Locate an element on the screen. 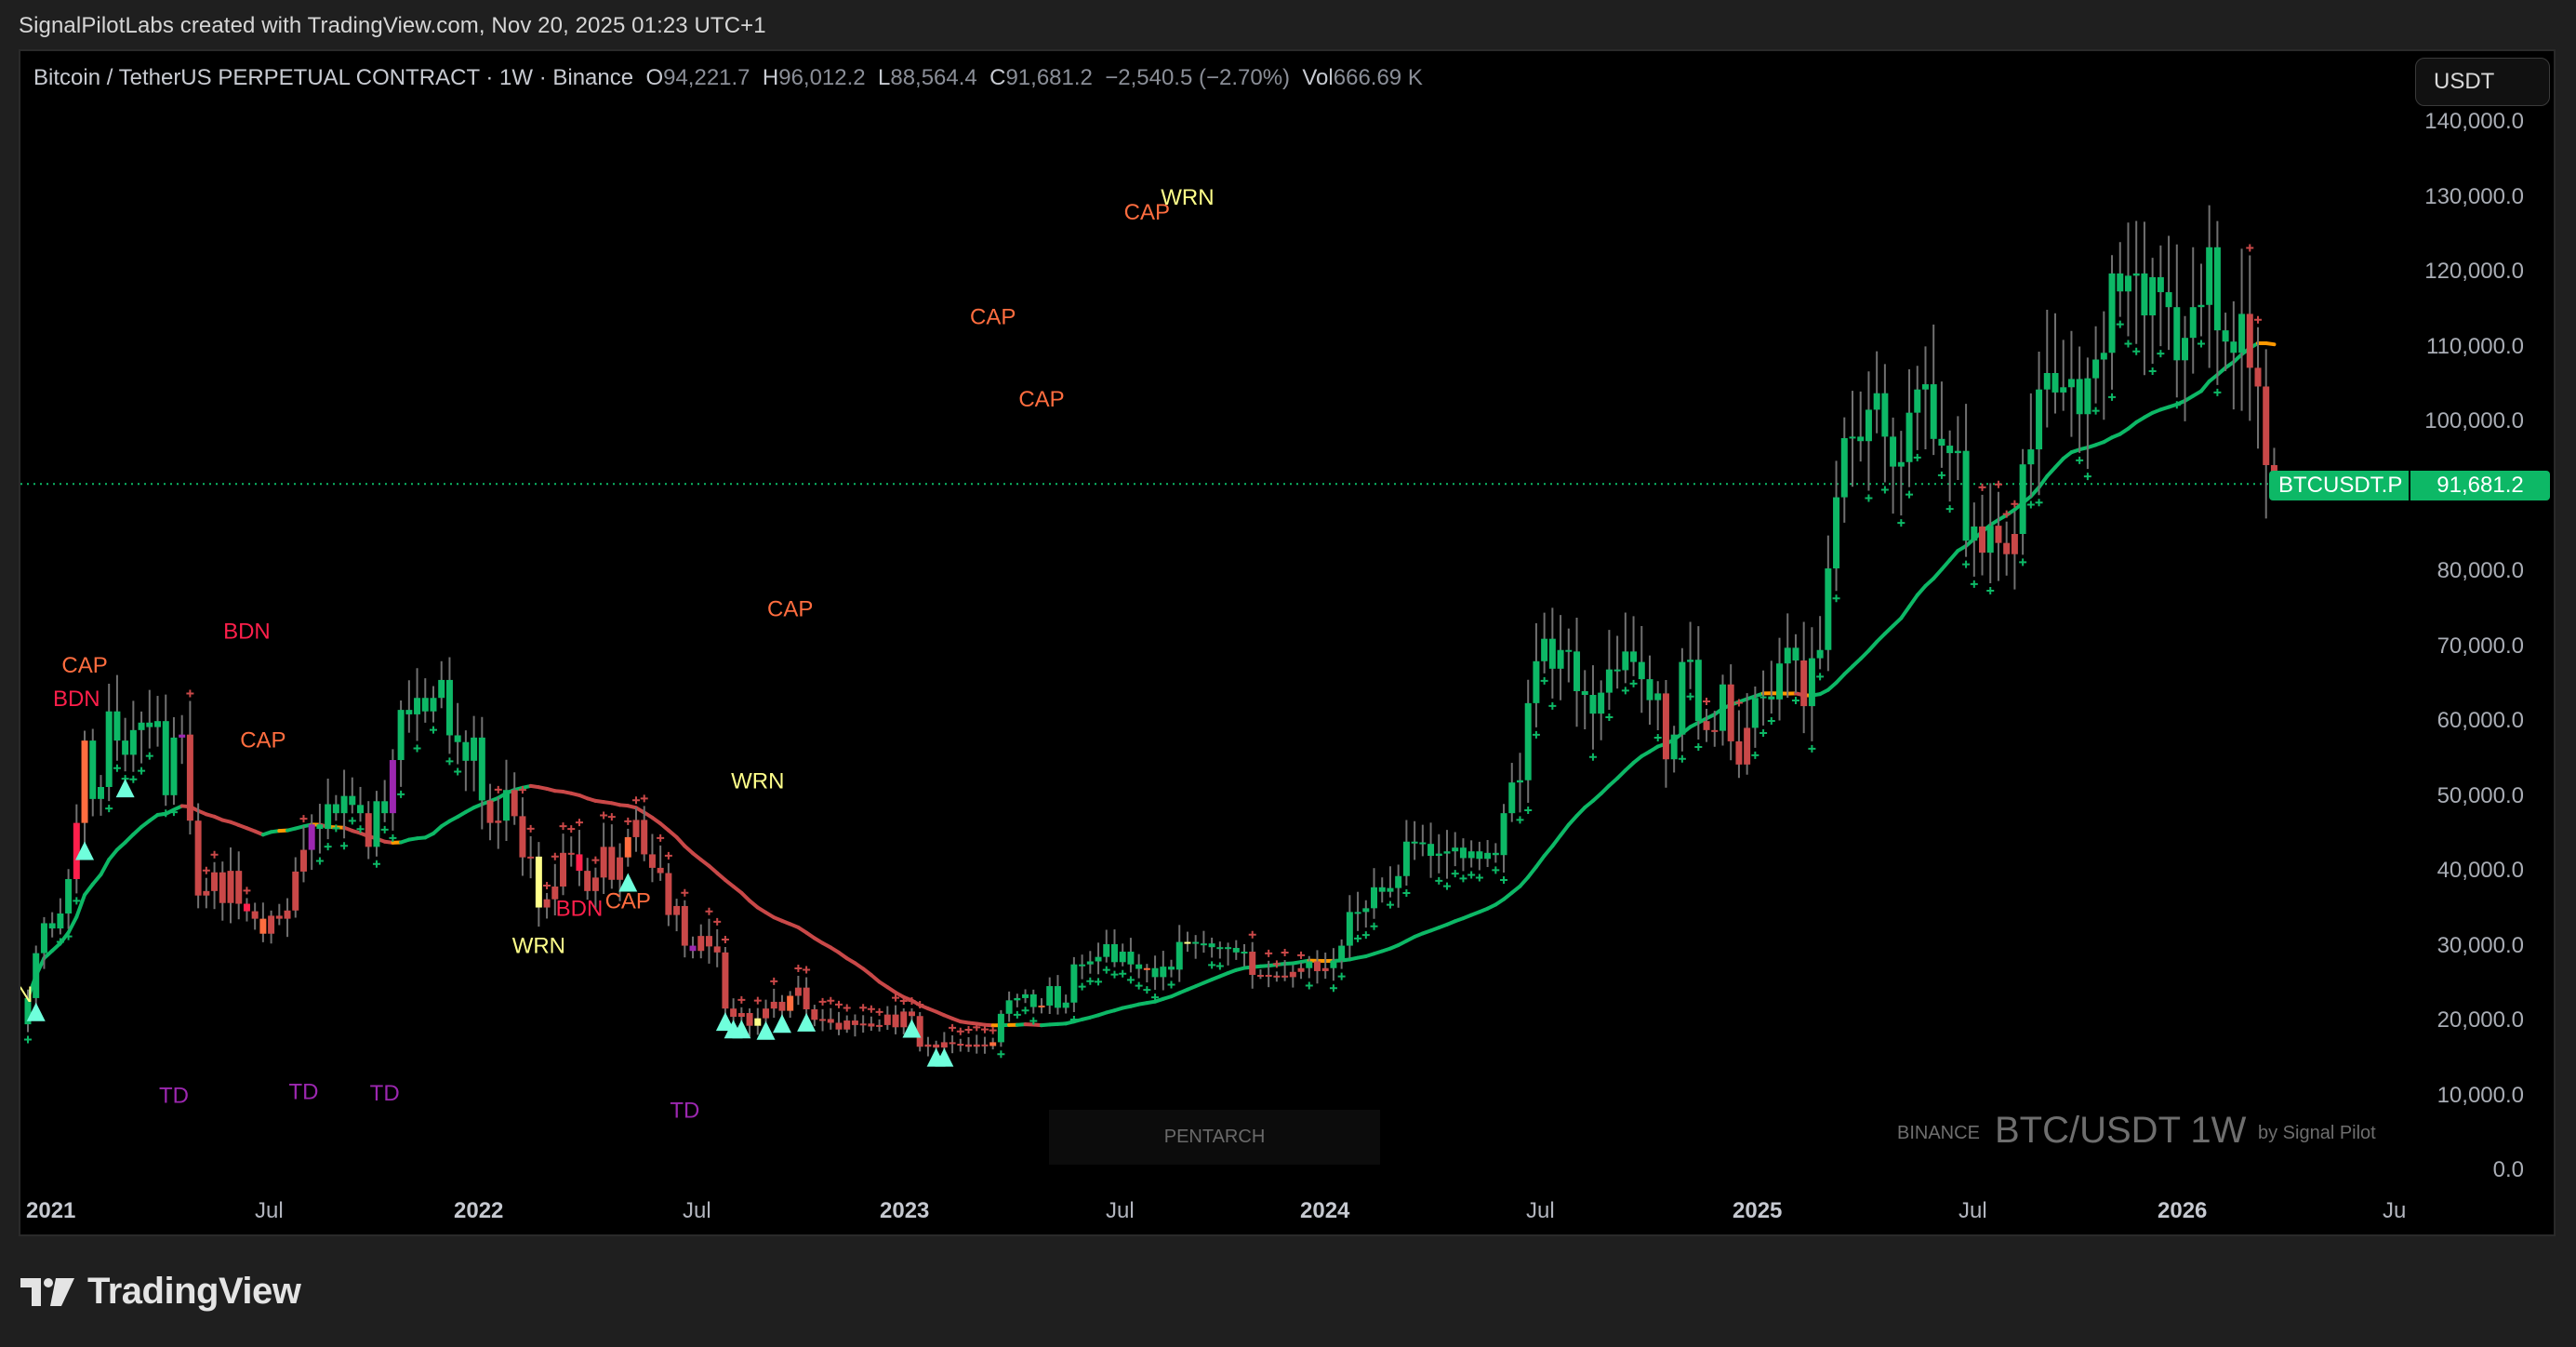  tradingview-logo: TradingView is located at coordinates (160, 1292).